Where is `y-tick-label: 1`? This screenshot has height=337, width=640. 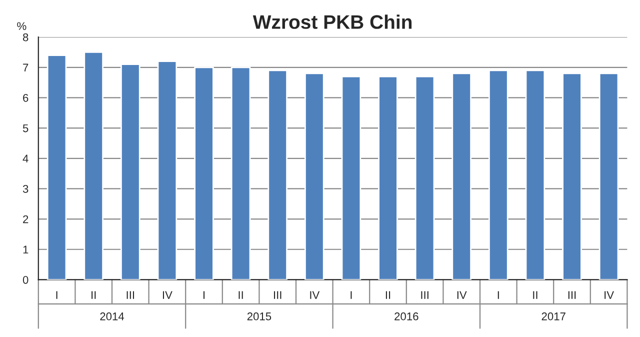
y-tick-label: 1 is located at coordinates (25, 250).